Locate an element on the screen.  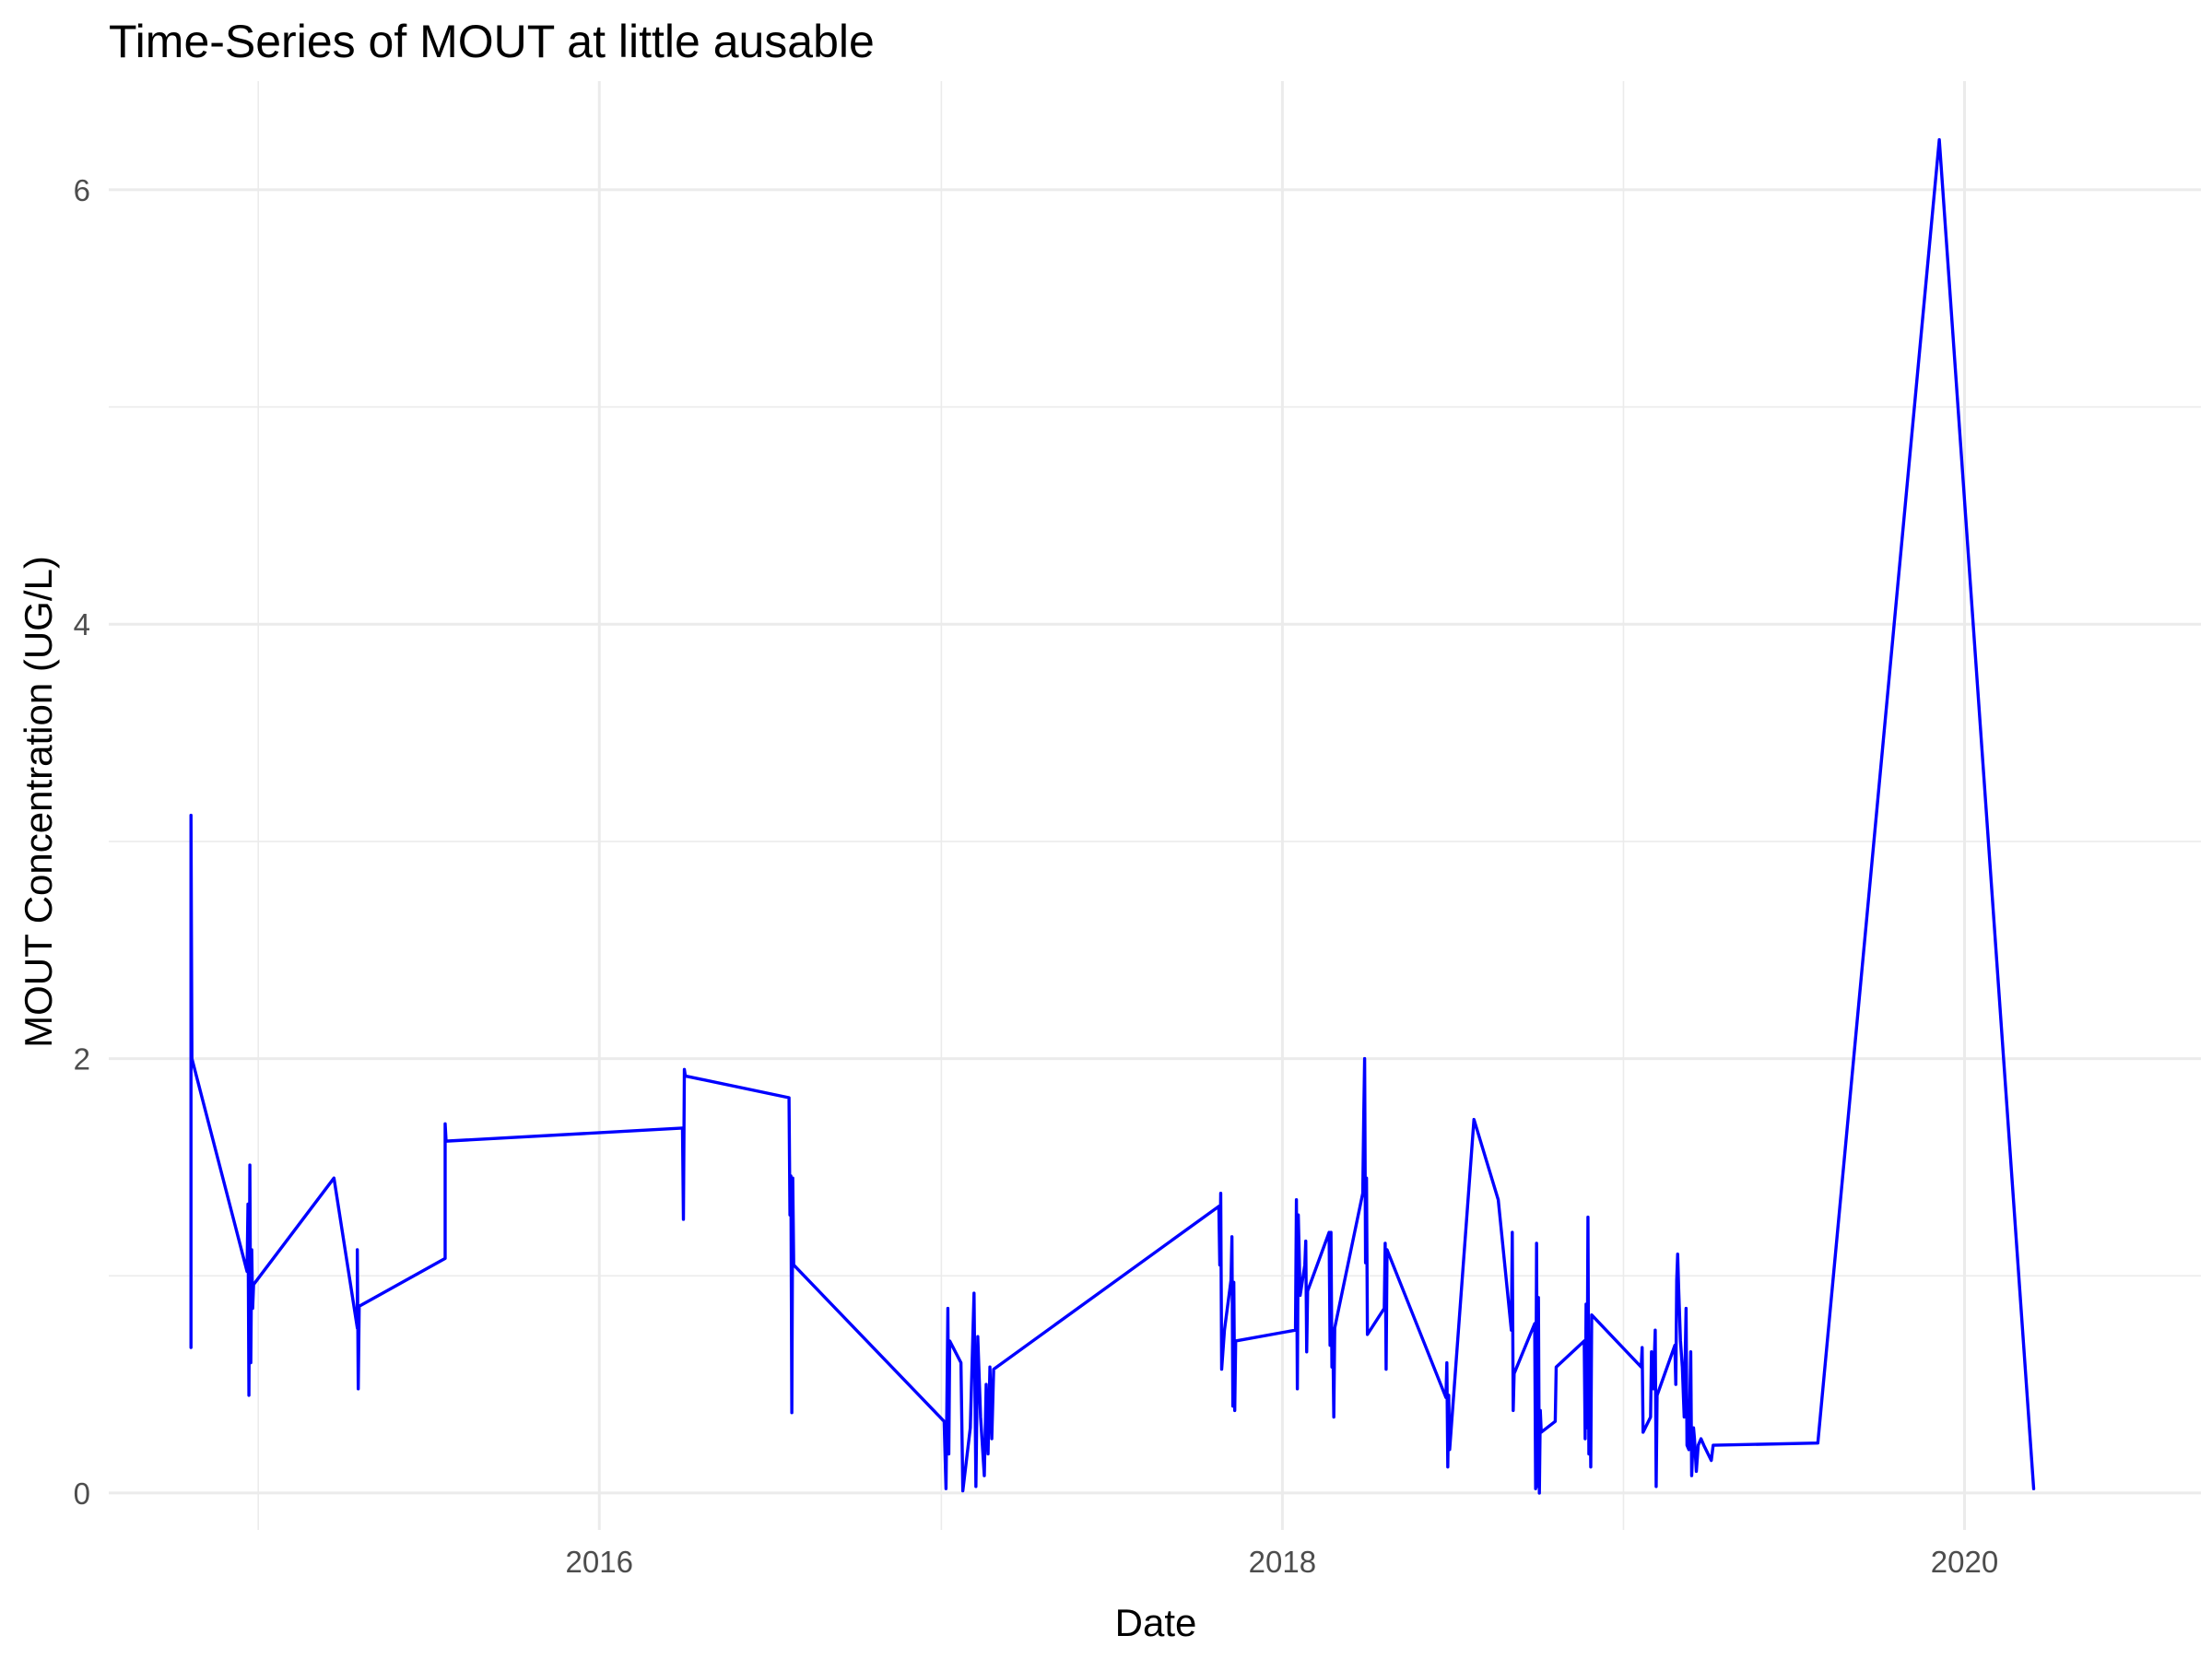
y-axis-ticks: 0 2 4 6 is located at coordinates (82, 842).